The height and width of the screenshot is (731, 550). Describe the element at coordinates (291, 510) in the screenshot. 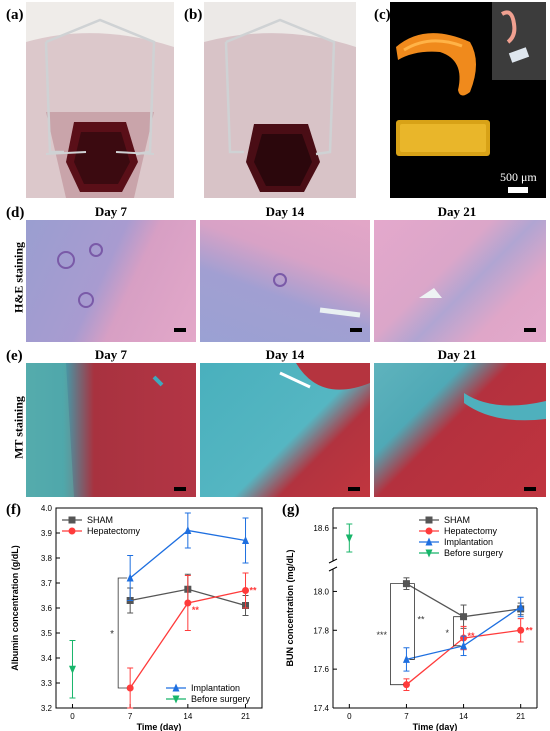

I see `panel-label-g: (g)` at that location.